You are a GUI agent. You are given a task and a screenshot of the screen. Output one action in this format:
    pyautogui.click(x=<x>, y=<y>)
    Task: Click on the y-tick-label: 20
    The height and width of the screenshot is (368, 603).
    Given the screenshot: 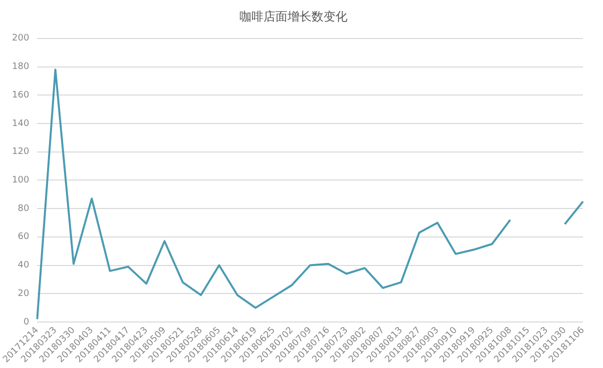 What is the action you would take?
    pyautogui.click(x=24, y=293)
    